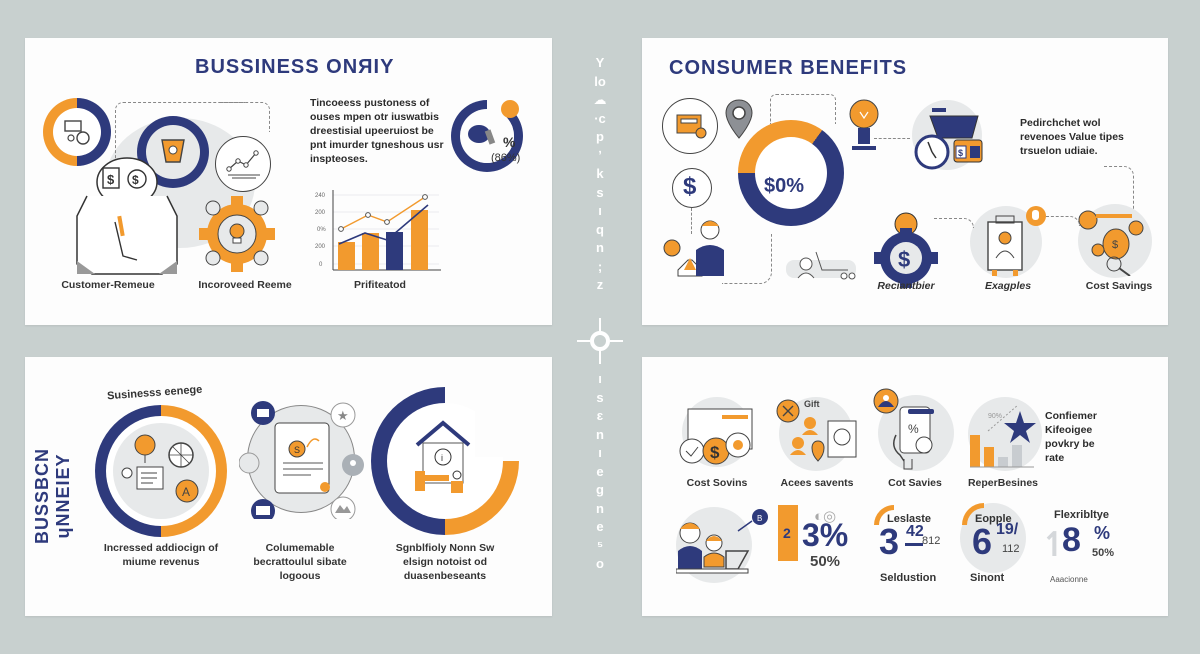 The height and width of the screenshot is (654, 1200). I want to click on divider-char: e, so click(600, 526).